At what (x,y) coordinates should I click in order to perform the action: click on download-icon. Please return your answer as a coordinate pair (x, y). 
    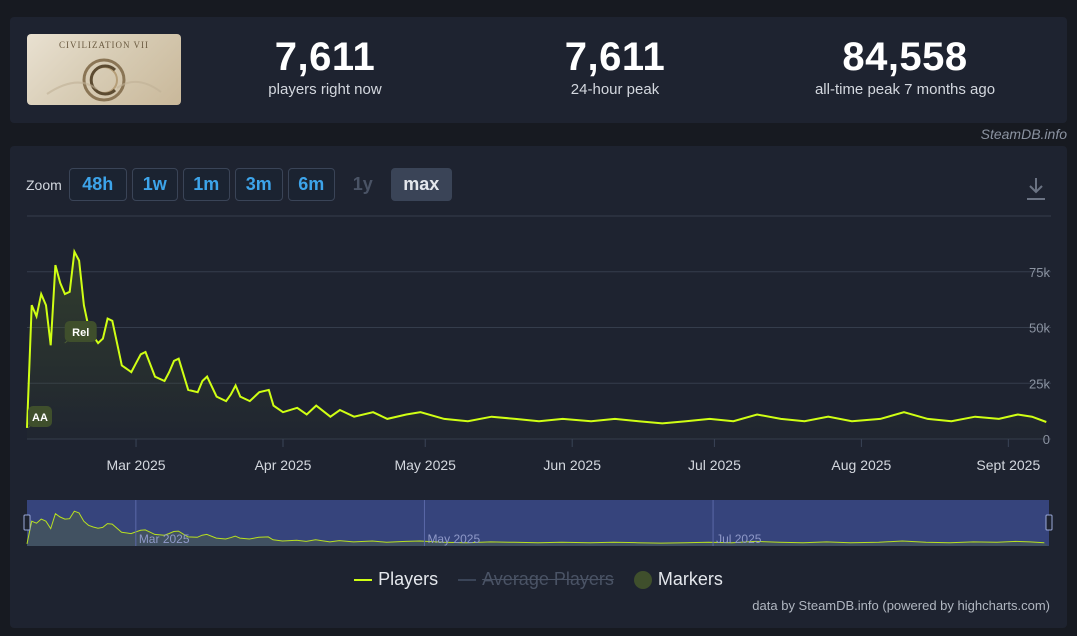
    Looking at the image, I should click on (1036, 189).